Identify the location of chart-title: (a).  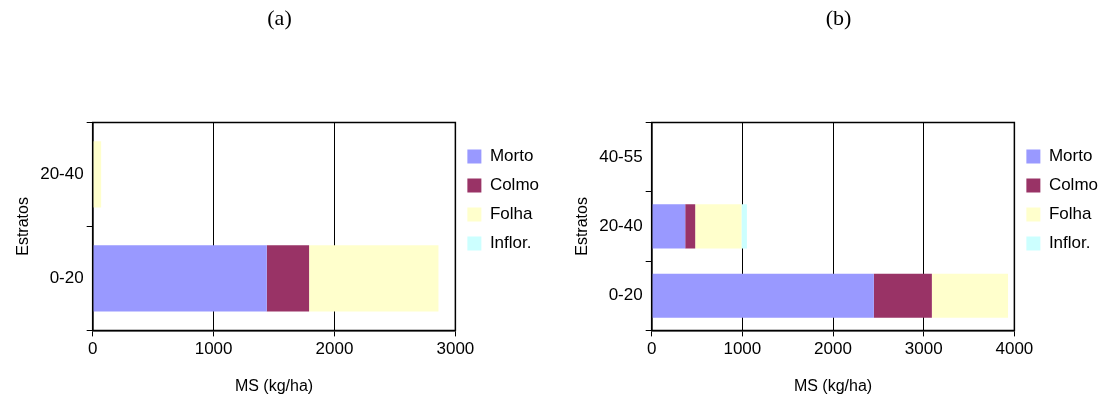
(279, 17).